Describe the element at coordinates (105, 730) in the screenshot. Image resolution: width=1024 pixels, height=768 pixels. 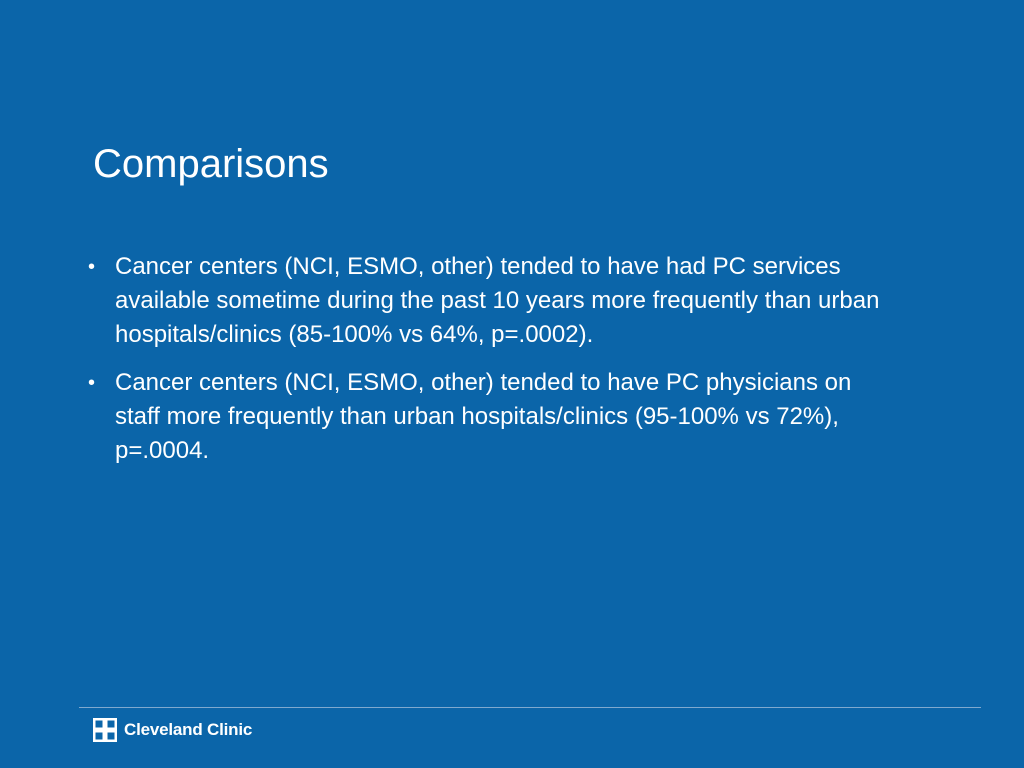
I see `cleveland-clinic-cross-icon` at that location.